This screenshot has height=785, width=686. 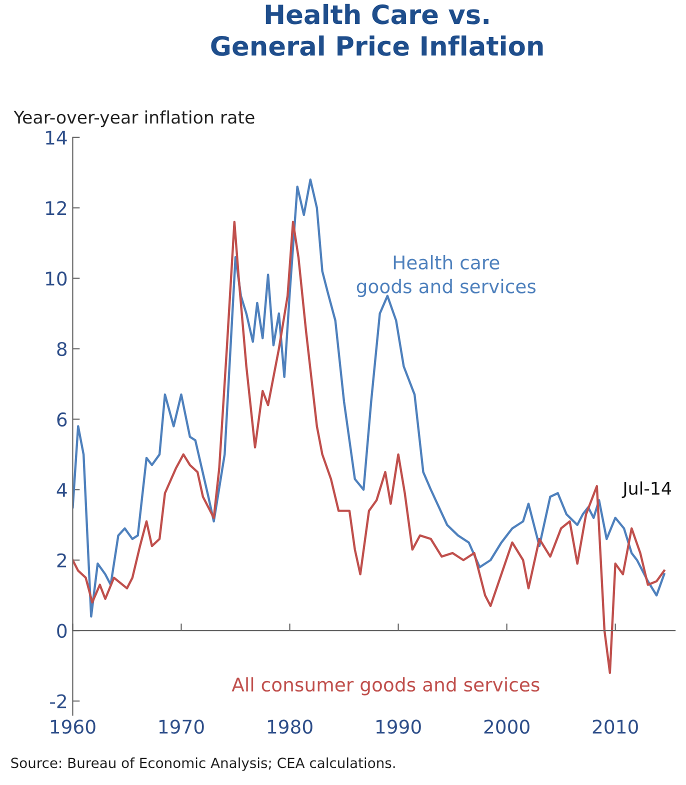 What do you see at coordinates (181, 727) in the screenshot?
I see `x-tick-label: 1970` at bounding box center [181, 727].